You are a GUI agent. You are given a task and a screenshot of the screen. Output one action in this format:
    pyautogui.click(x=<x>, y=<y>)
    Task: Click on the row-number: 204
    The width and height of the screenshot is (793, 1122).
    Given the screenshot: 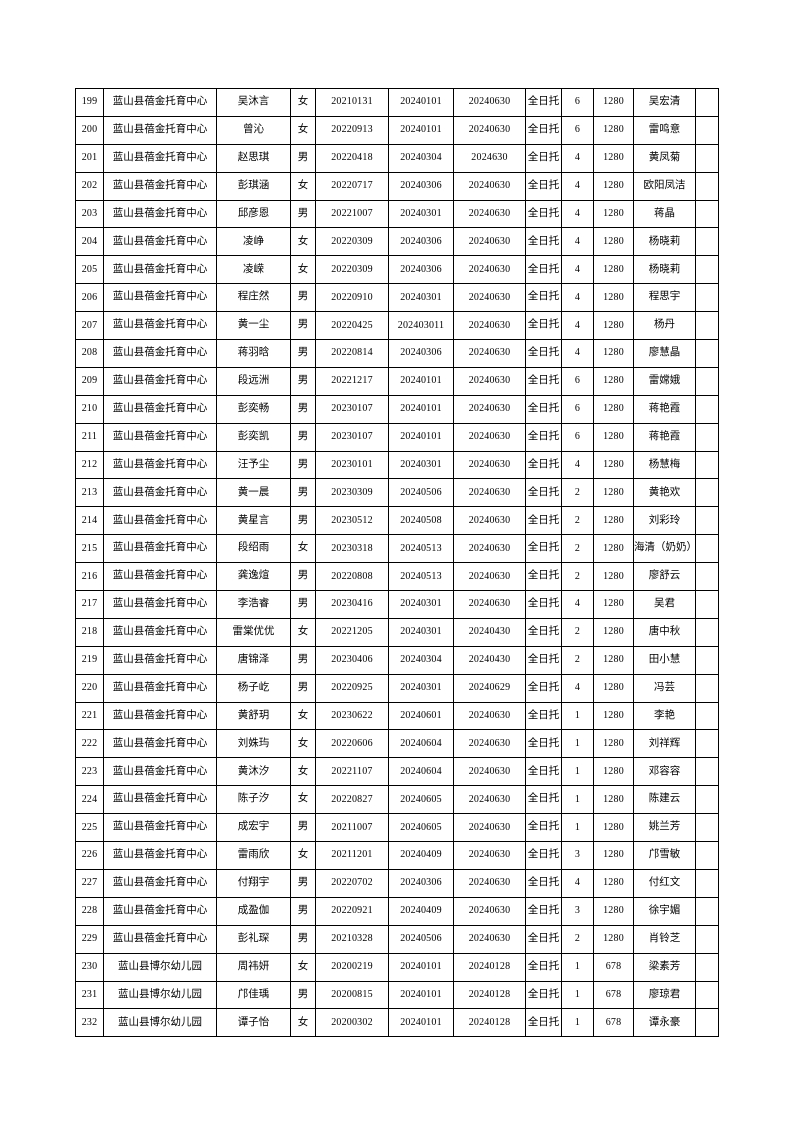 What is the action you would take?
    pyautogui.click(x=89, y=242)
    